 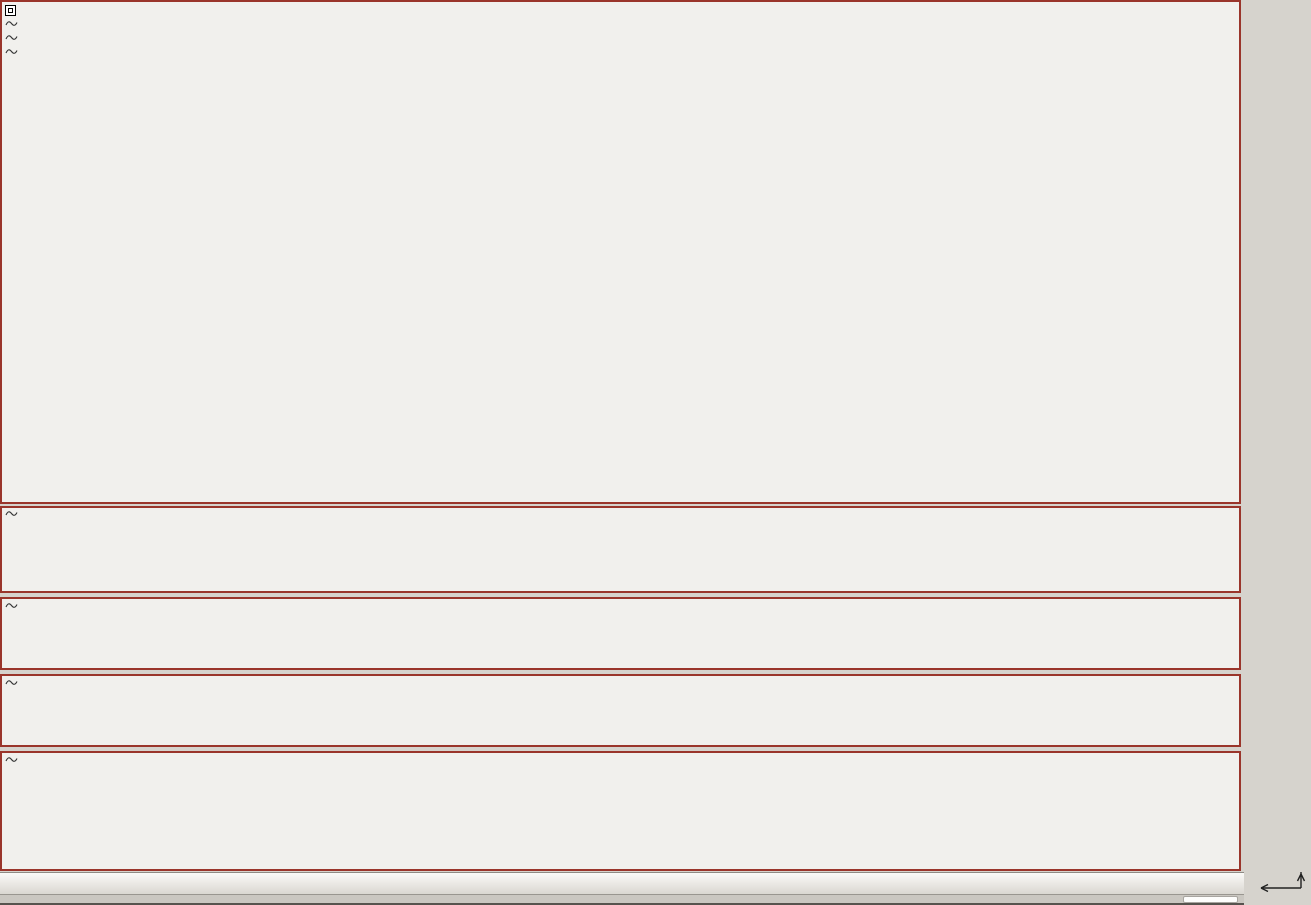 I want to click on volume-header, so click(x=18, y=760).